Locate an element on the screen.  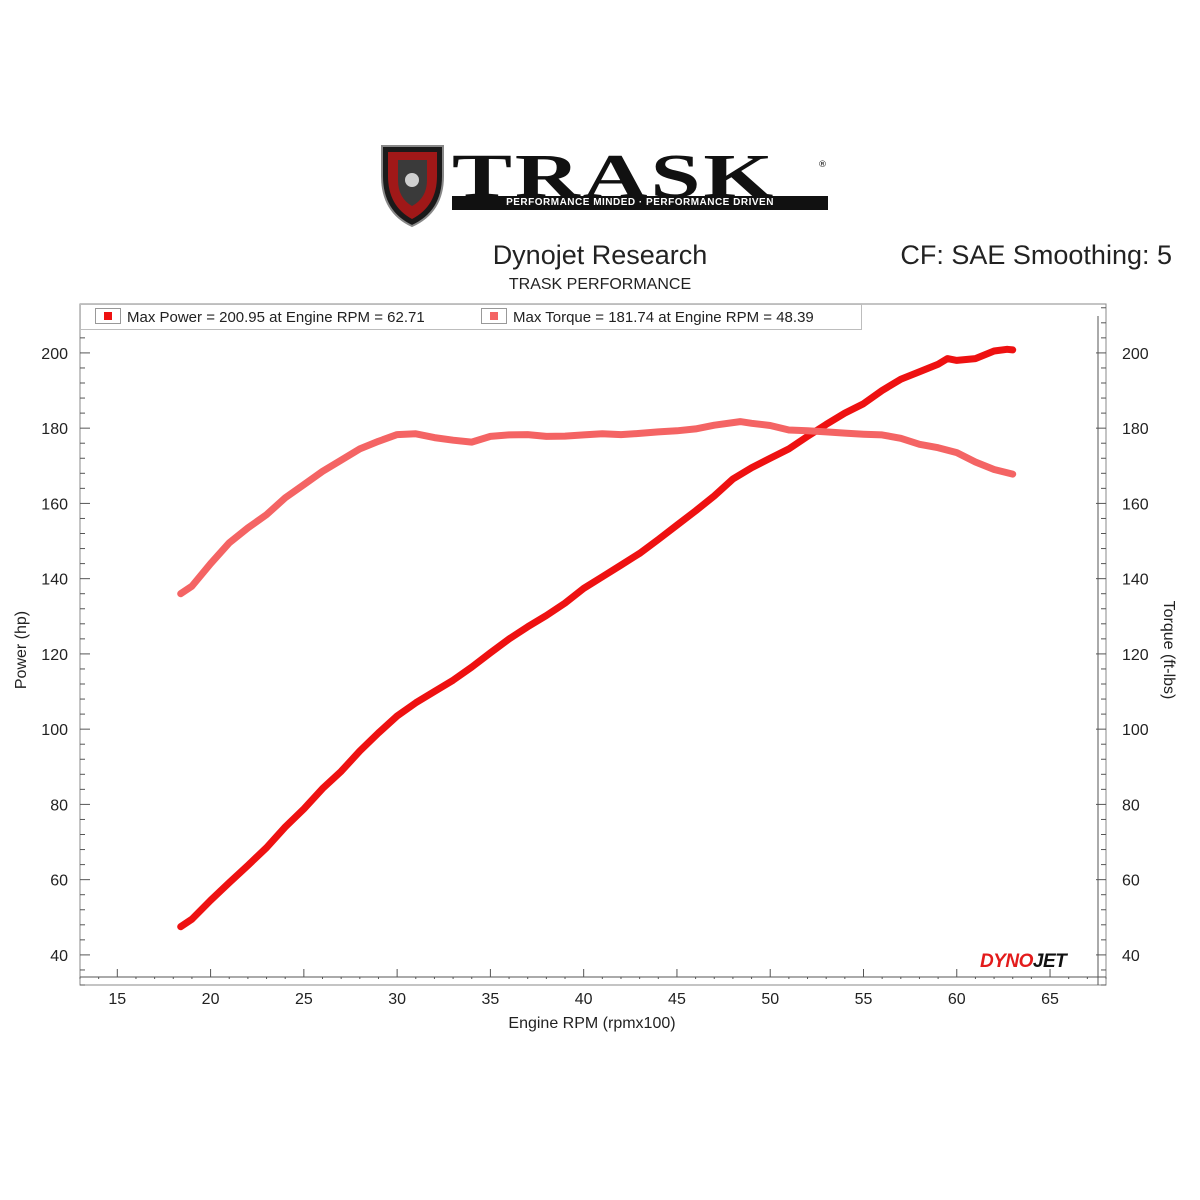
y-axis-label: Power (hp) is located at coordinates (21, 650).